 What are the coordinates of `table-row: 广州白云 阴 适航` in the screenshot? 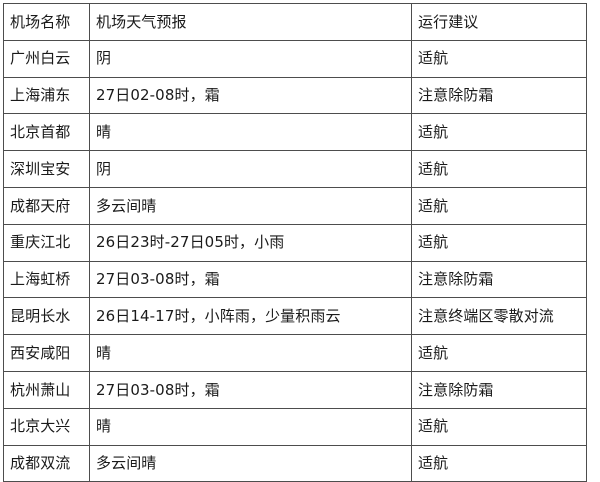 It's located at (295, 58).